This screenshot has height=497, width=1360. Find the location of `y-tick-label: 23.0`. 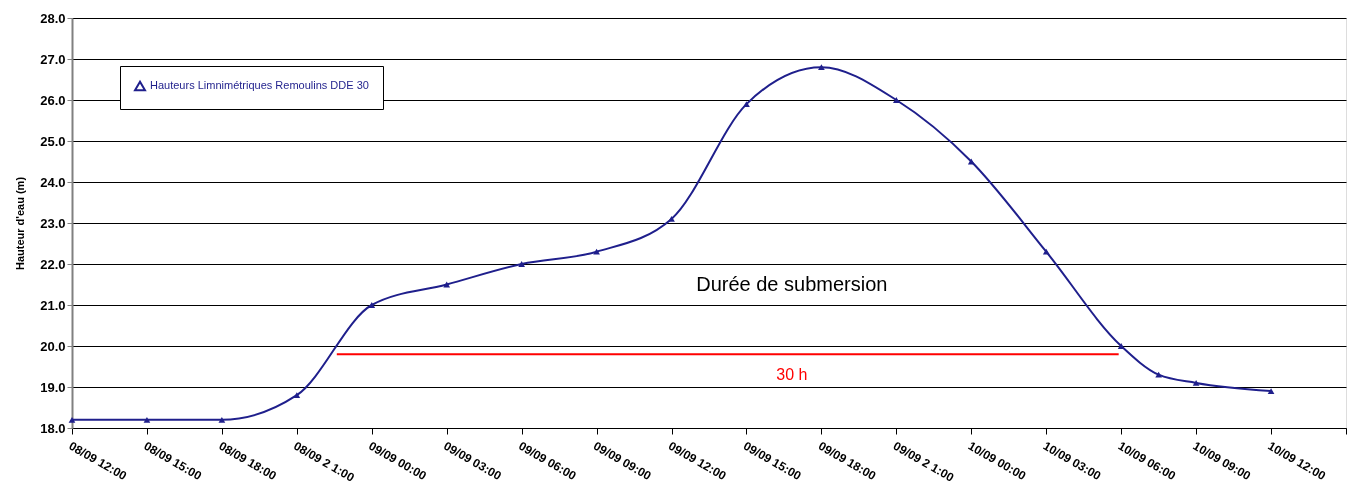

y-tick-label: 23.0 is located at coordinates (53, 223).